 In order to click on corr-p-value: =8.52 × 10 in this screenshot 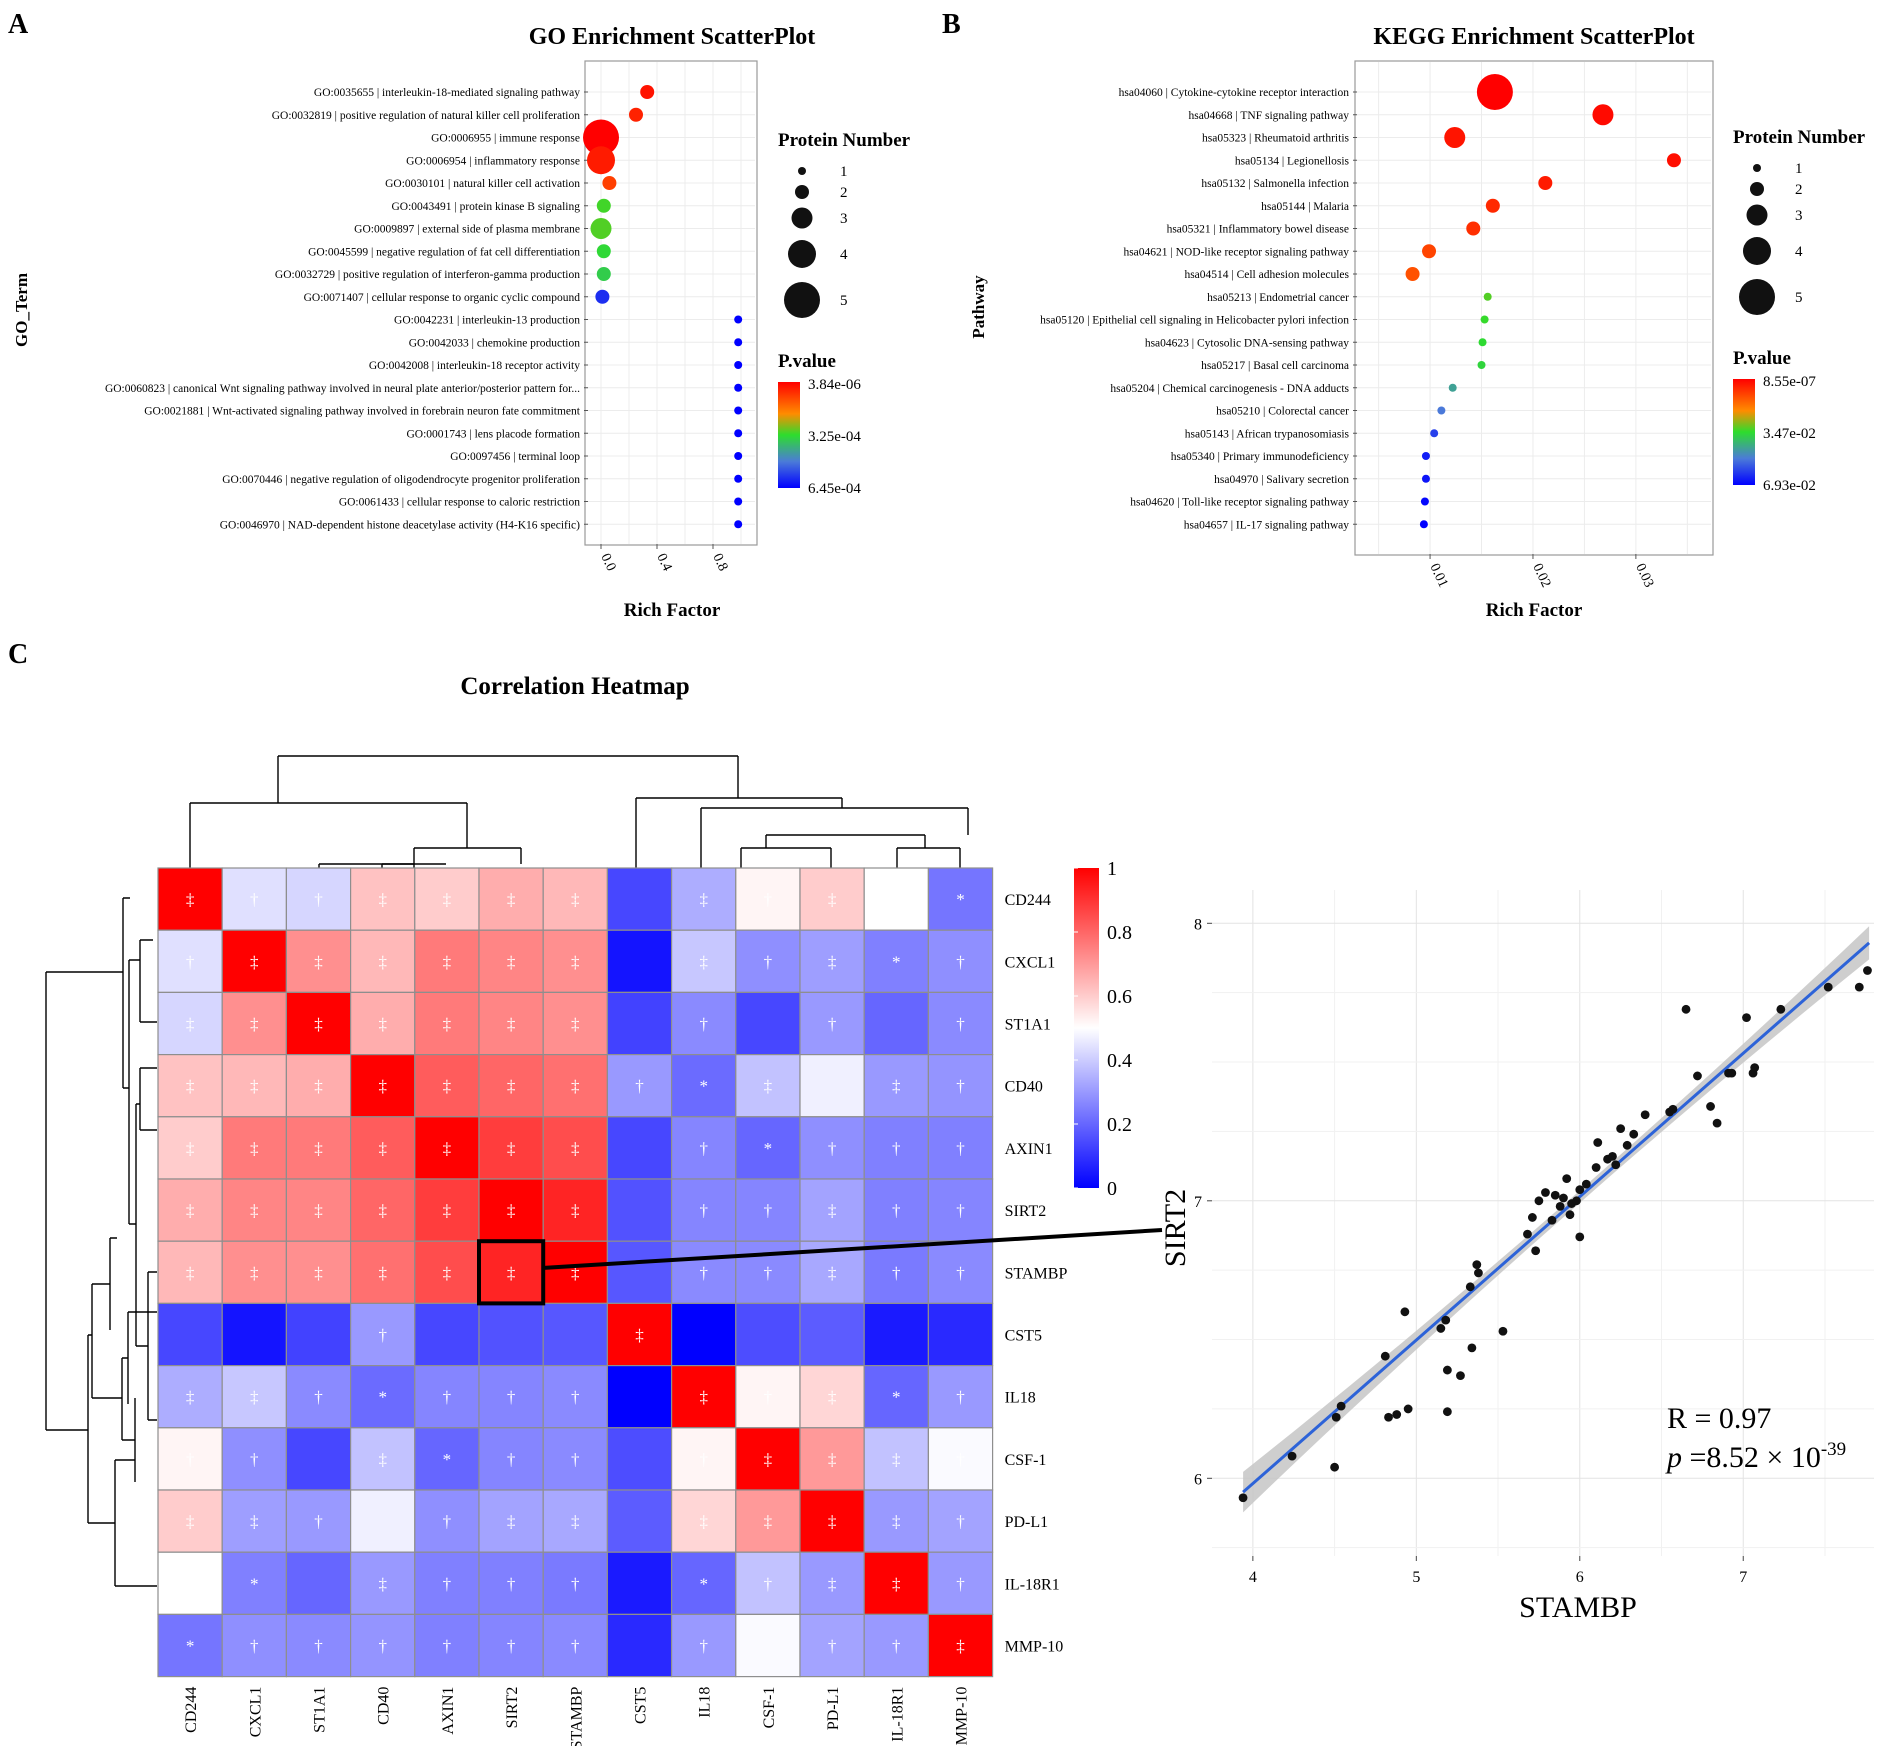, I will do `click(1751, 1457)`.